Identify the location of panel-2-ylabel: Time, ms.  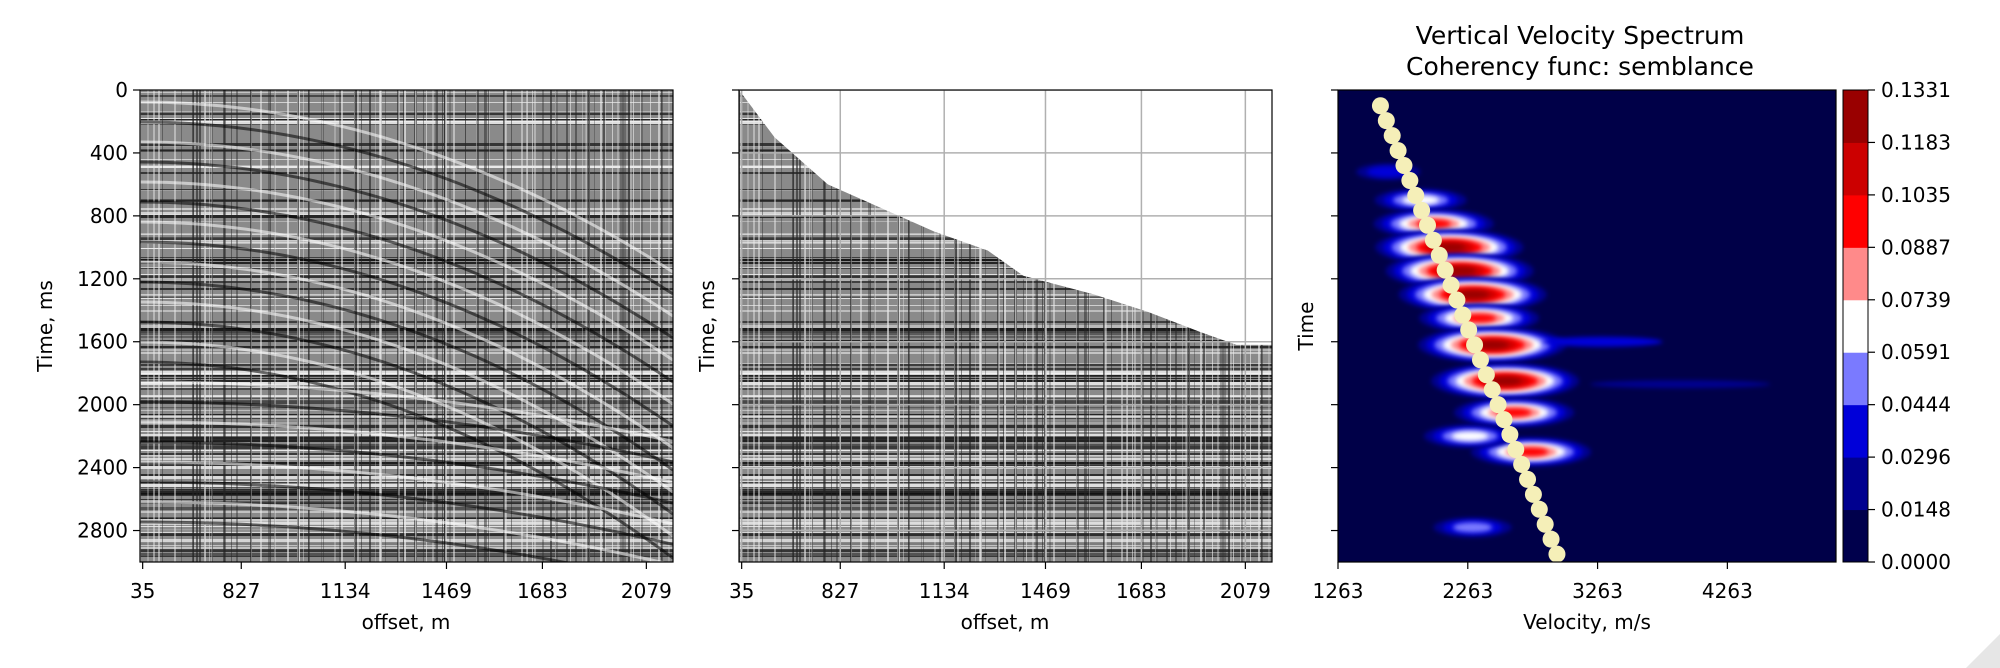
(707, 326).